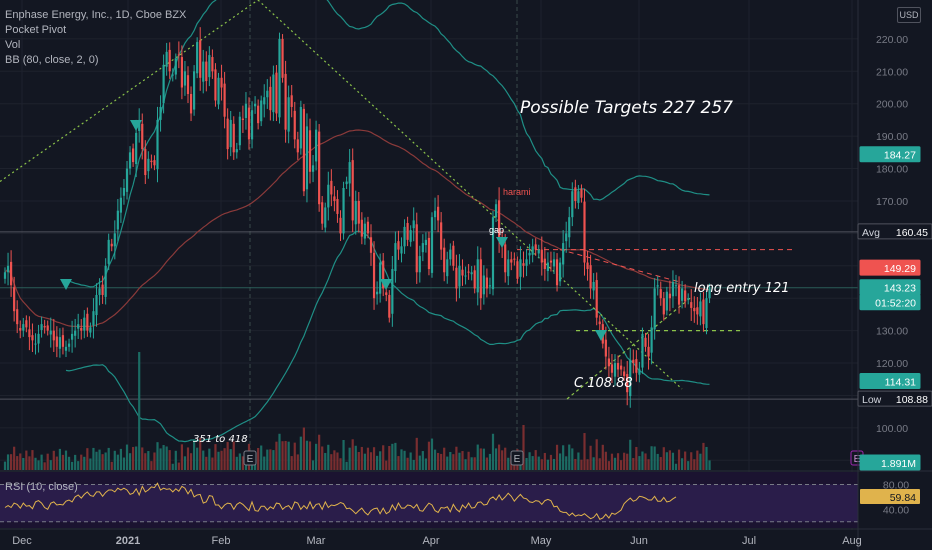 This screenshot has height=550, width=932. Describe the element at coordinates (895, 304) in the screenshot. I see `price-tag-value: 01:52:20` at that location.